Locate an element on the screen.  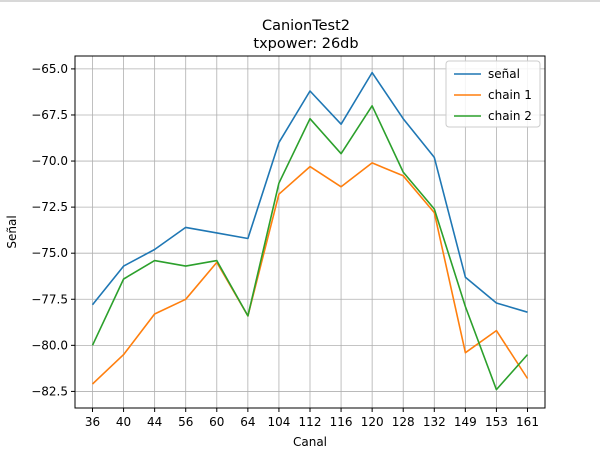
y-tick-label: −77.5 is located at coordinates (49, 299).